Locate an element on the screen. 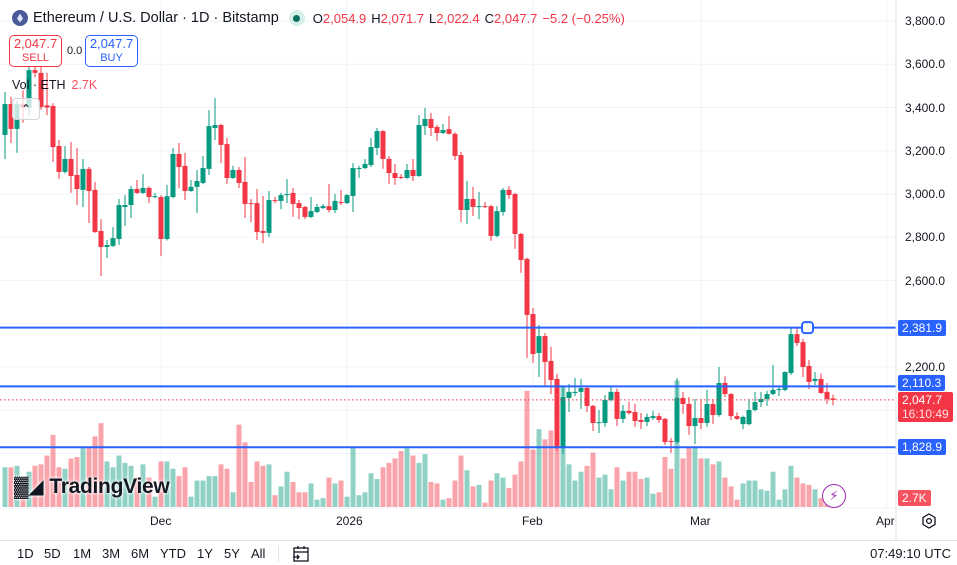 Image resolution: width=957 pixels, height=565 pixels. collapse-legend-button: ⌃ is located at coordinates (26, 109).